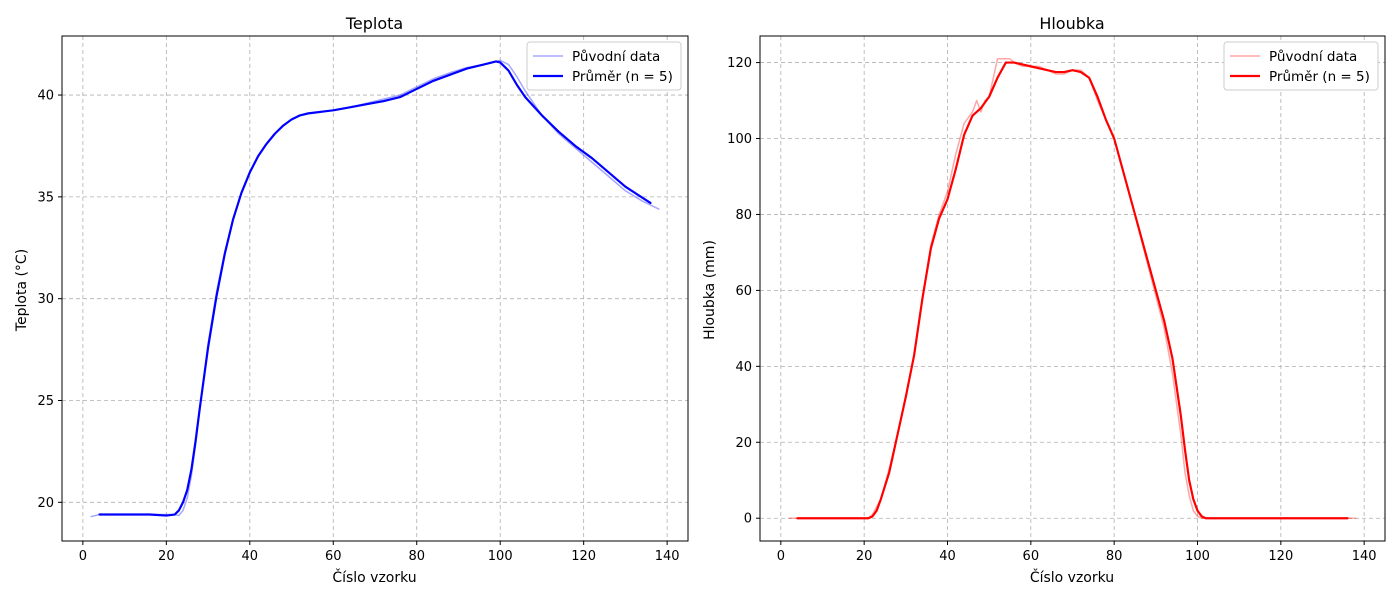 Image resolution: width=1399 pixels, height=599 pixels. Describe the element at coordinates (45, 401) in the screenshot. I see `y-tick-label: 25` at that location.